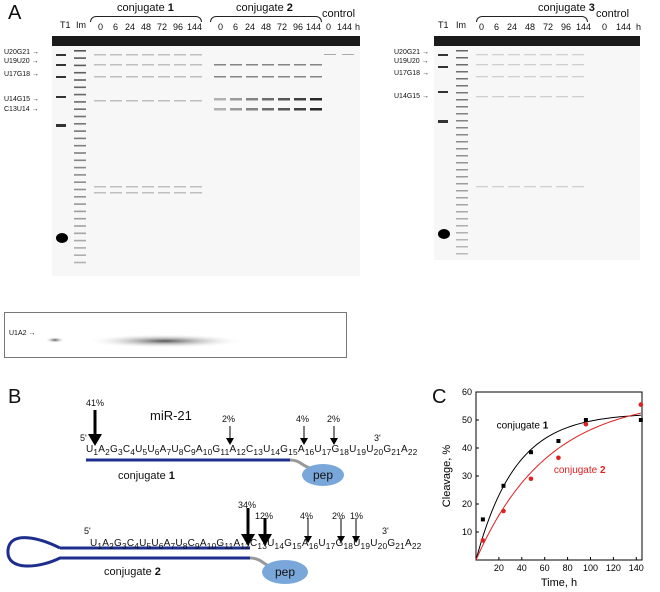 The height and width of the screenshot is (592, 660). Describe the element at coordinates (101, 27) in the screenshot. I see `gel1-lane-0: 0` at that location.